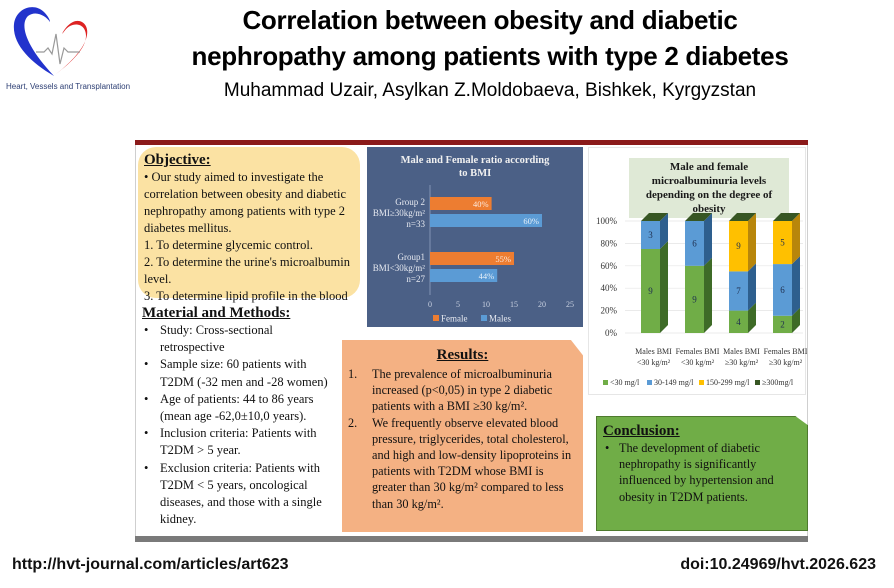  I want to click on chart1-x-tick-label: 15, so click(514, 304).